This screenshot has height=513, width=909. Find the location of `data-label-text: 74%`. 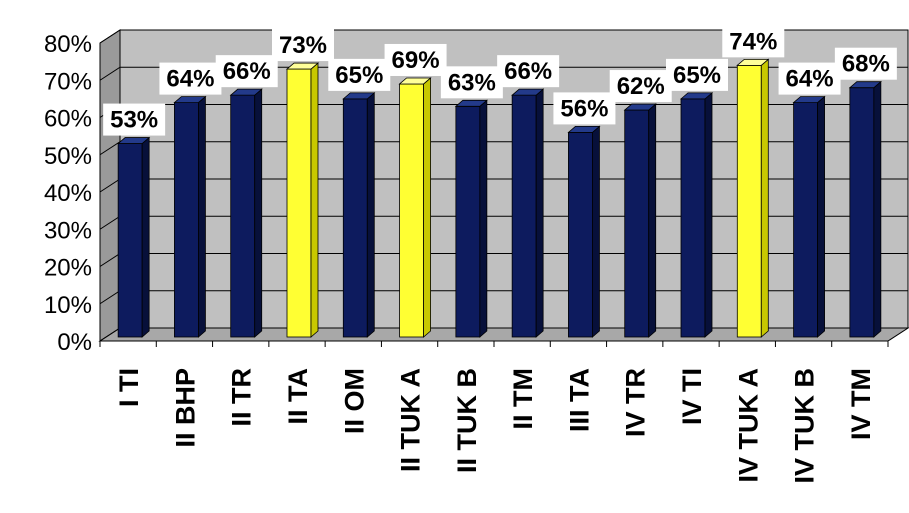

data-label-text: 74% is located at coordinates (753, 41).